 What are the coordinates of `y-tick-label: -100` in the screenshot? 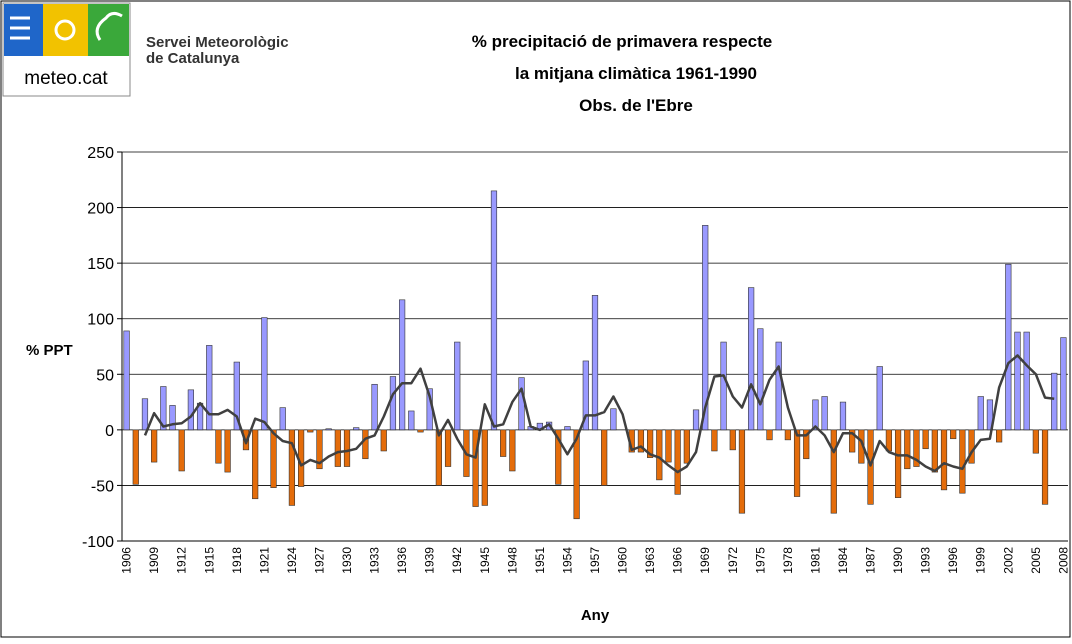 It's located at (98, 542).